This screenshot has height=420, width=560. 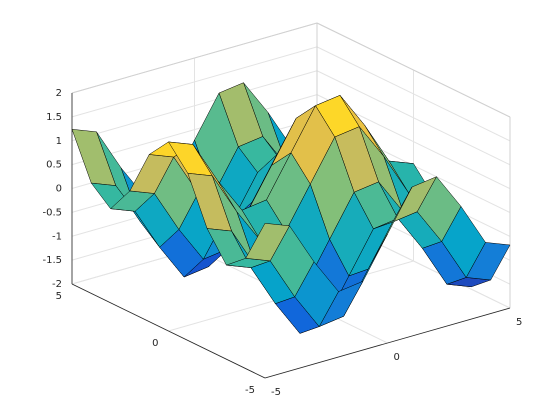 I want to click on z-tick-label: -1, so click(x=57, y=236).